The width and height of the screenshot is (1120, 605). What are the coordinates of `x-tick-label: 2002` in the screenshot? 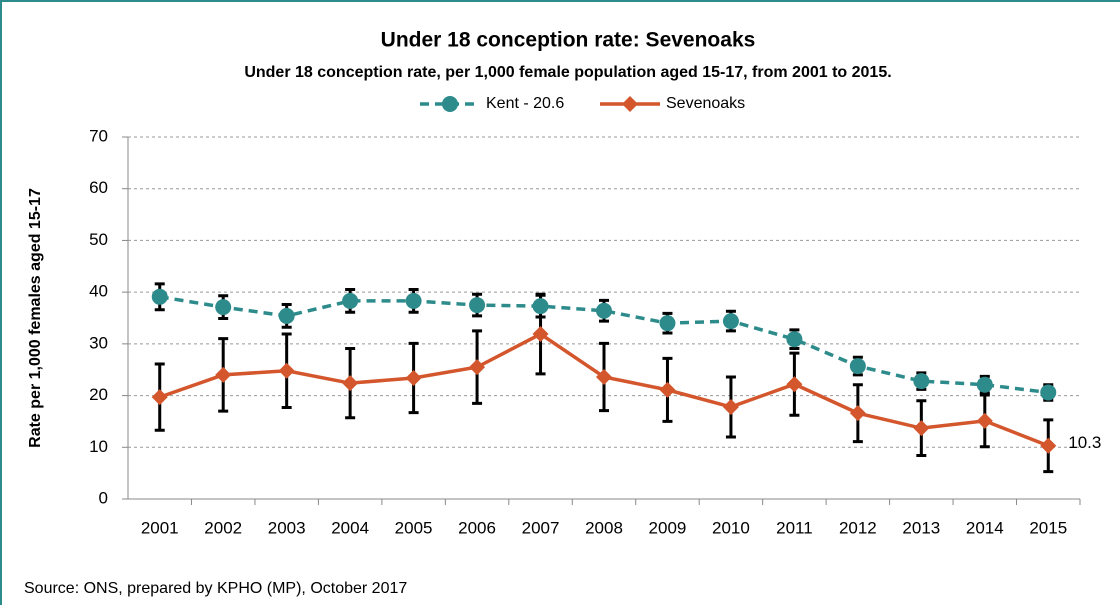 It's located at (223, 527).